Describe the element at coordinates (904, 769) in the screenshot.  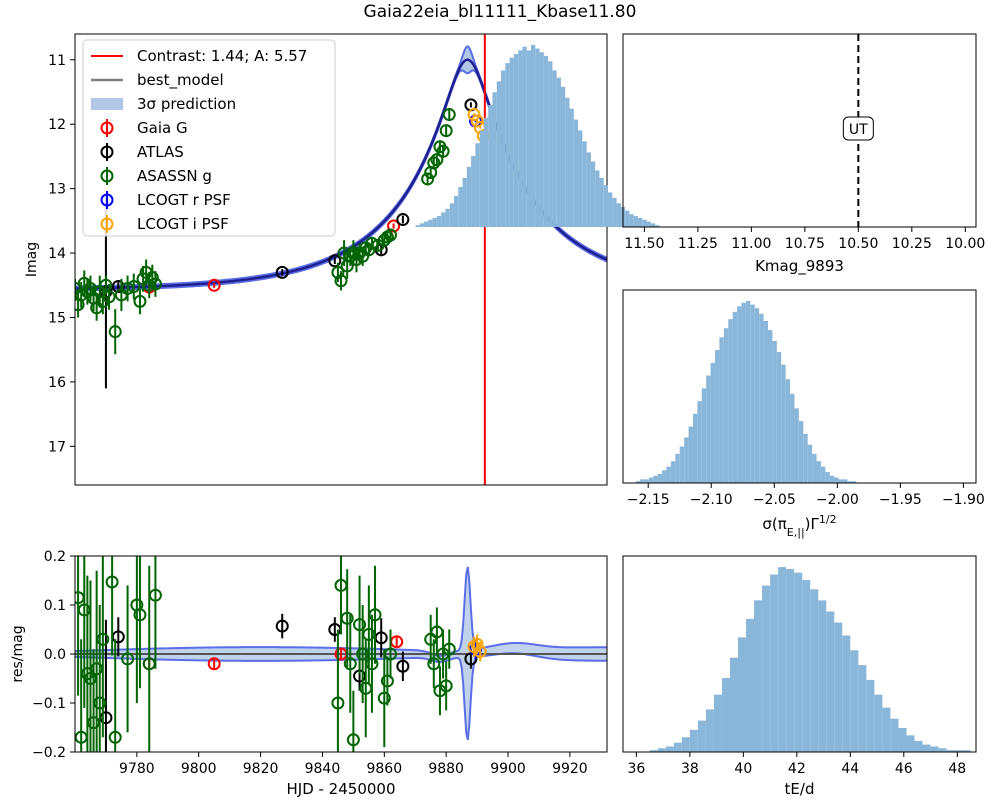
I see `x-tick-label: 46` at that location.